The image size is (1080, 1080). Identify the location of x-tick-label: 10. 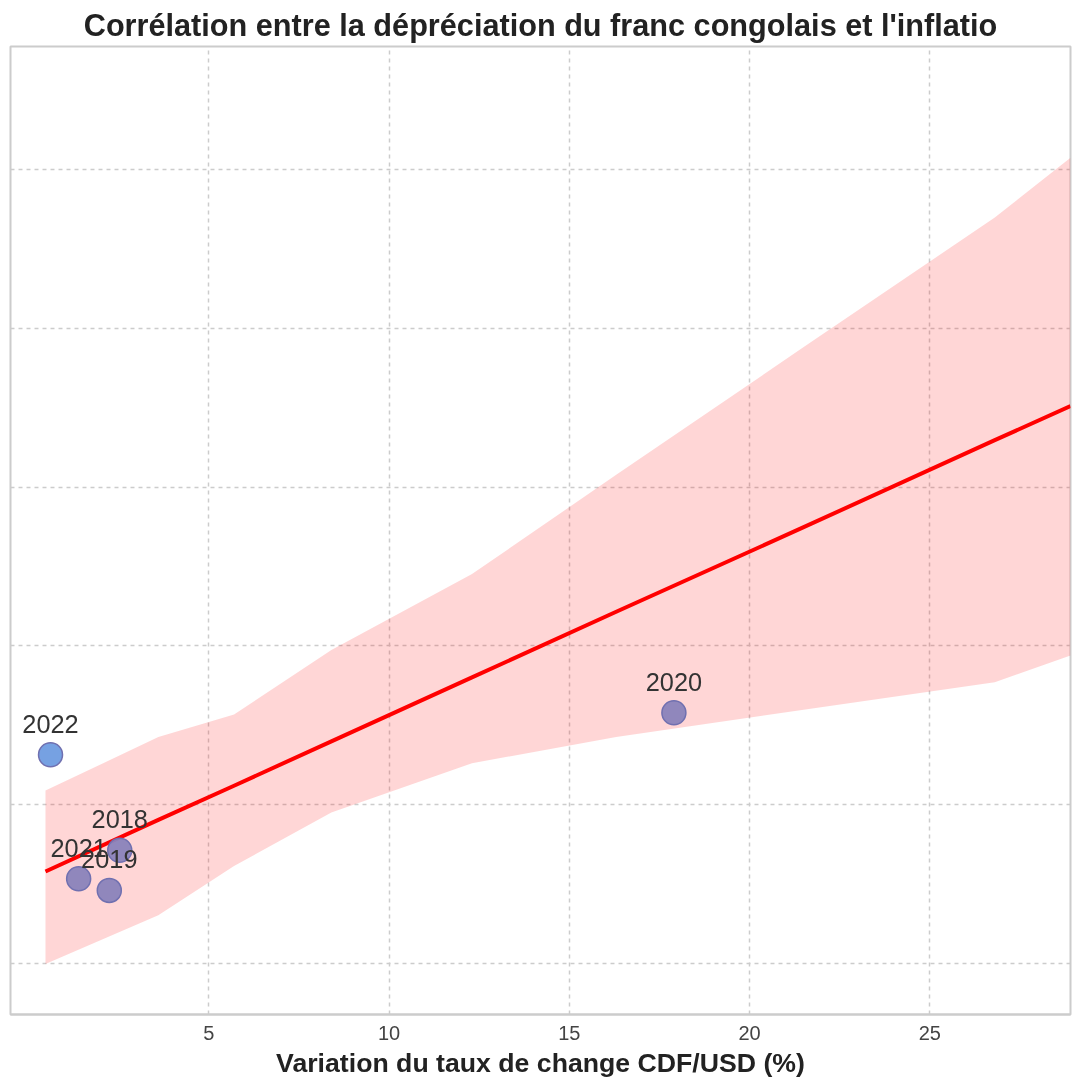
(389, 1032).